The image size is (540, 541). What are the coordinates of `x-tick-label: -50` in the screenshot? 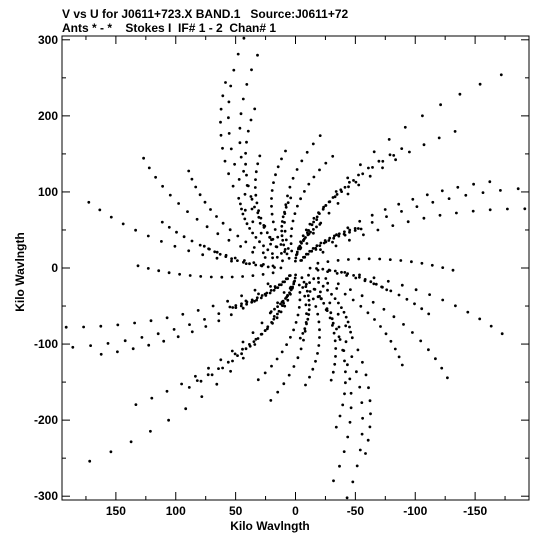 It's located at (356, 511).